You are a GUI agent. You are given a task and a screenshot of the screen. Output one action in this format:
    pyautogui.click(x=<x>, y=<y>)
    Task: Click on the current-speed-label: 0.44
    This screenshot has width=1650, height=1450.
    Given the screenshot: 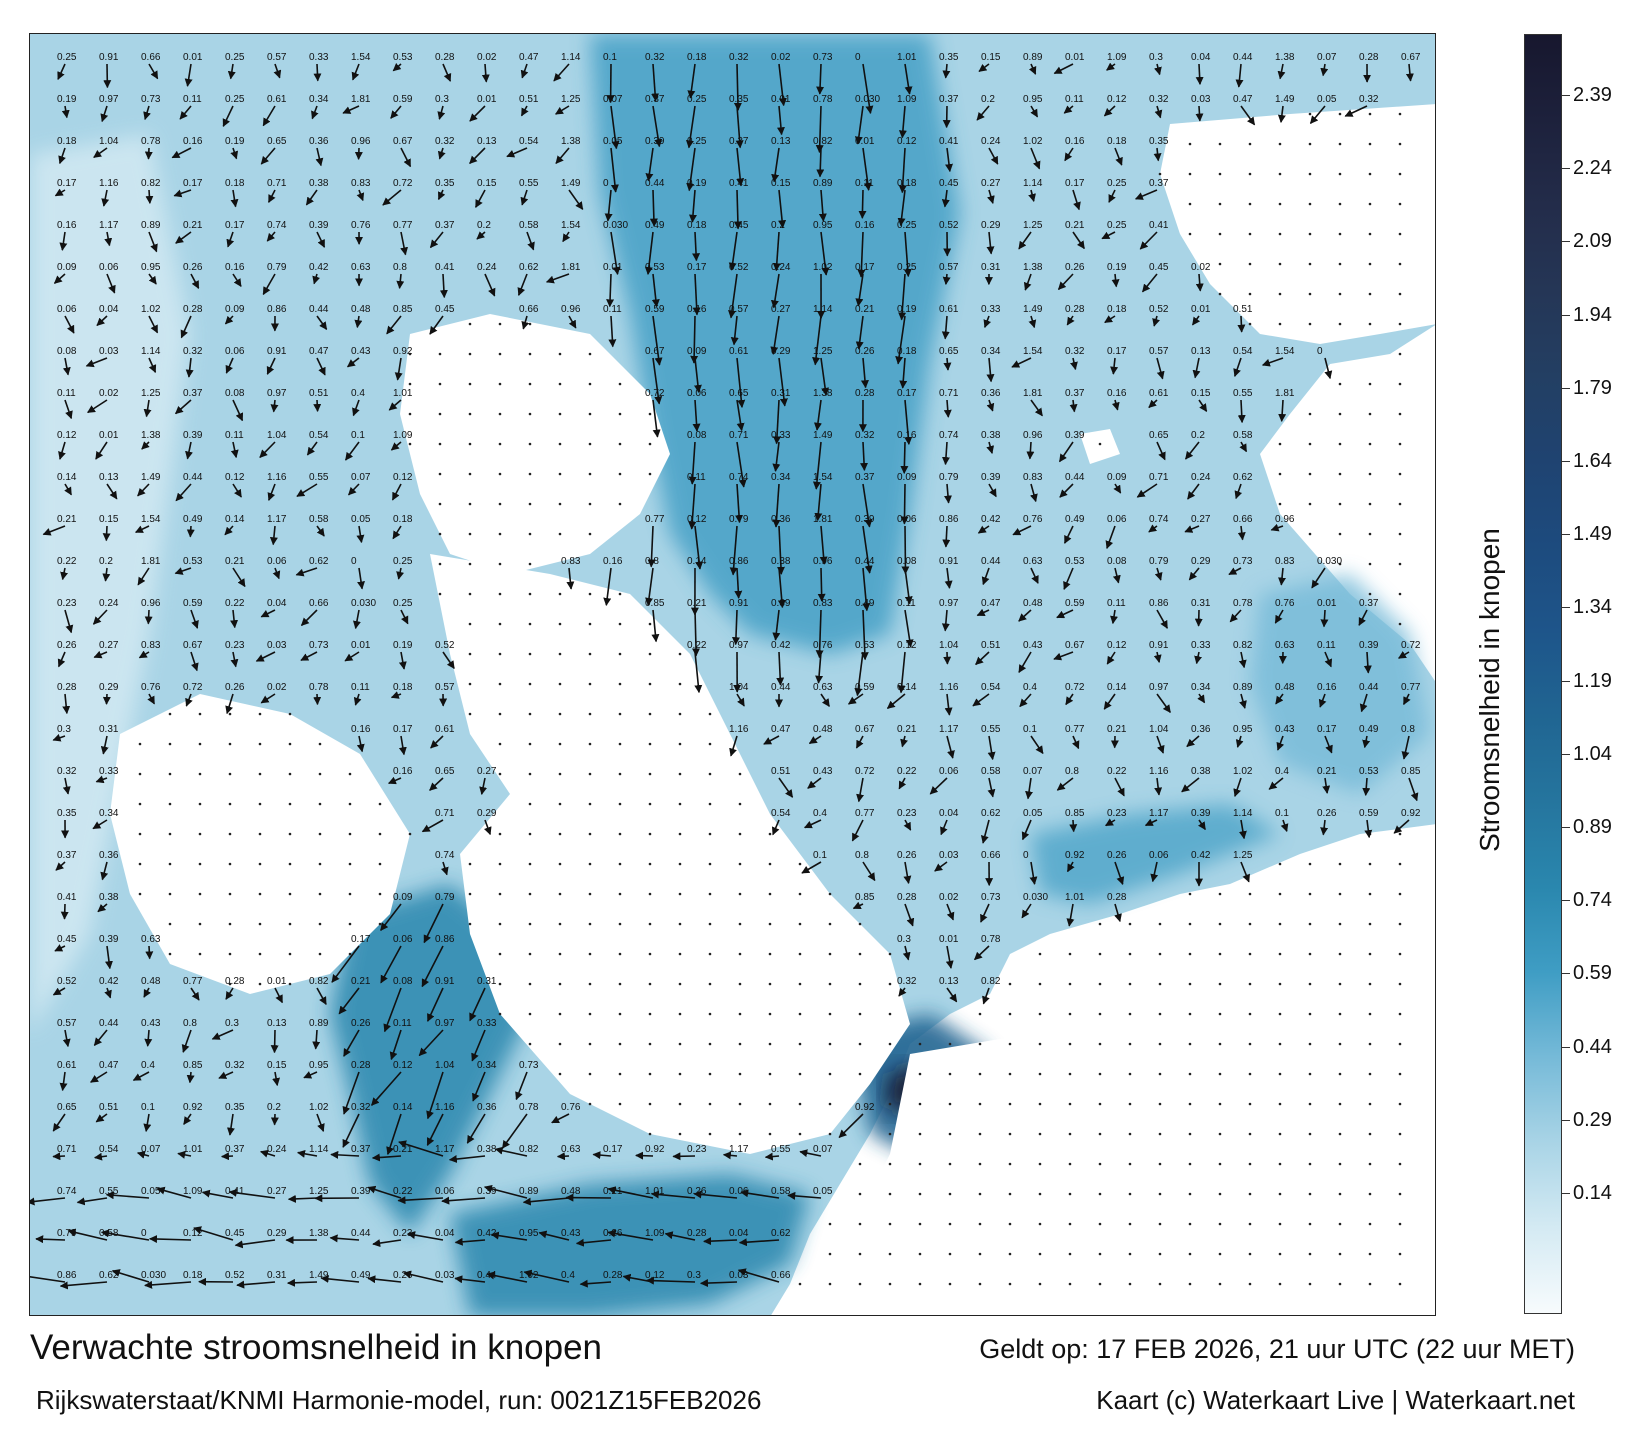 What is the action you would take?
    pyautogui.click(x=865, y=561)
    